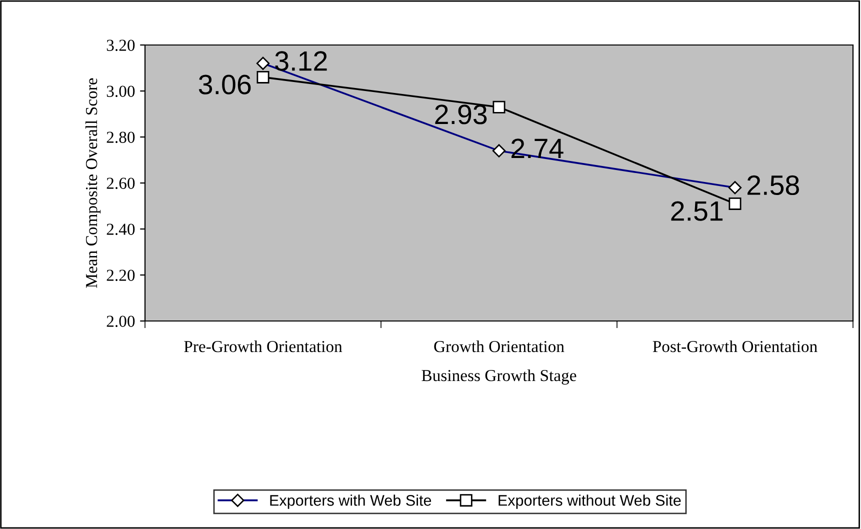  What do you see at coordinates (735, 346) in the screenshot?
I see `x-tick-label: Post-Growth Orientation` at bounding box center [735, 346].